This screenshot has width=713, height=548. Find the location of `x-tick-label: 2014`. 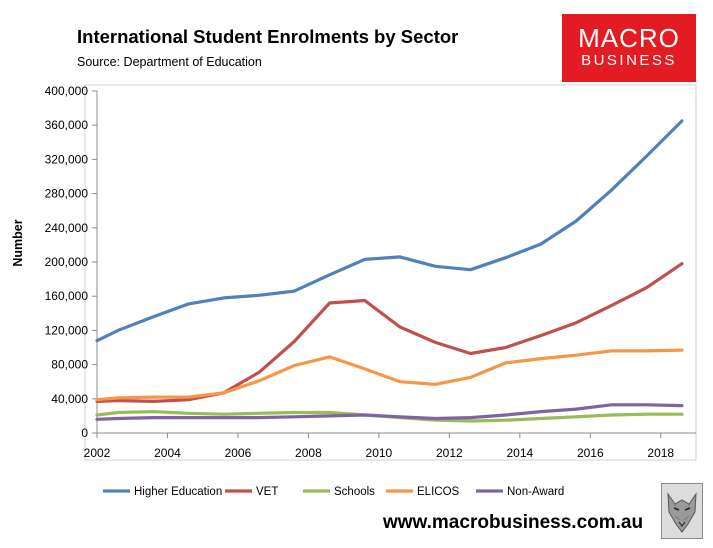

x-tick-label: 2014 is located at coordinates (519, 453).